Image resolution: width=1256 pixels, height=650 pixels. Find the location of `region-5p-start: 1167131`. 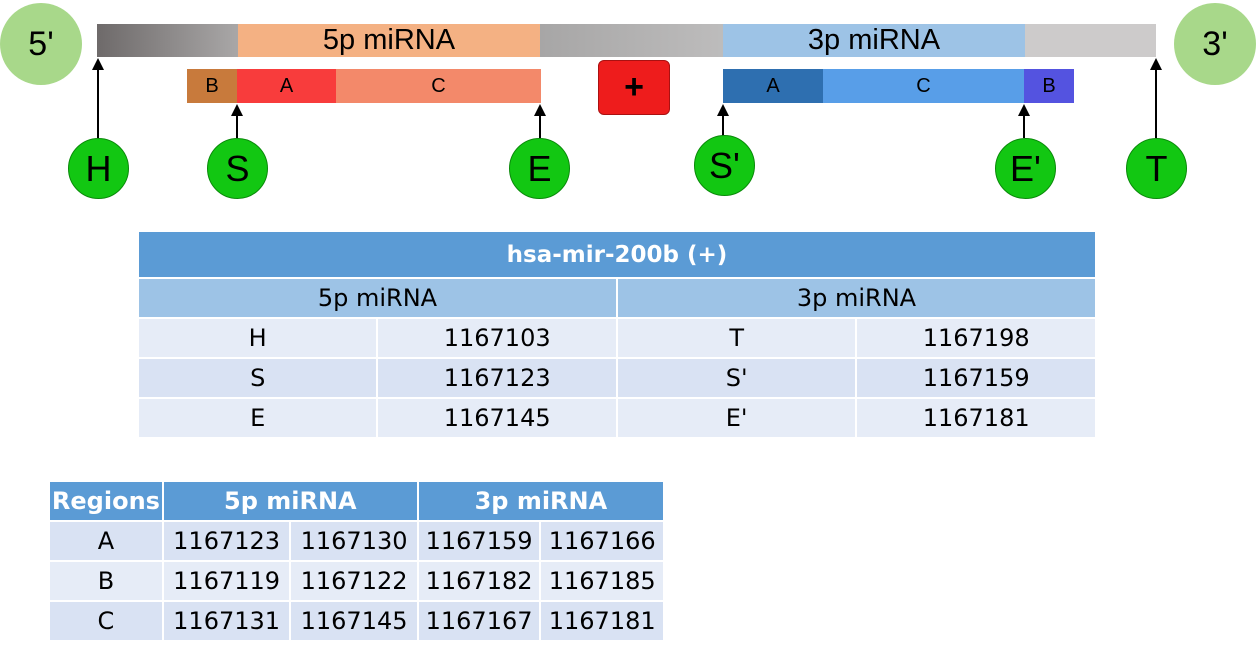

region-5p-start: 1167131 is located at coordinates (226, 621).